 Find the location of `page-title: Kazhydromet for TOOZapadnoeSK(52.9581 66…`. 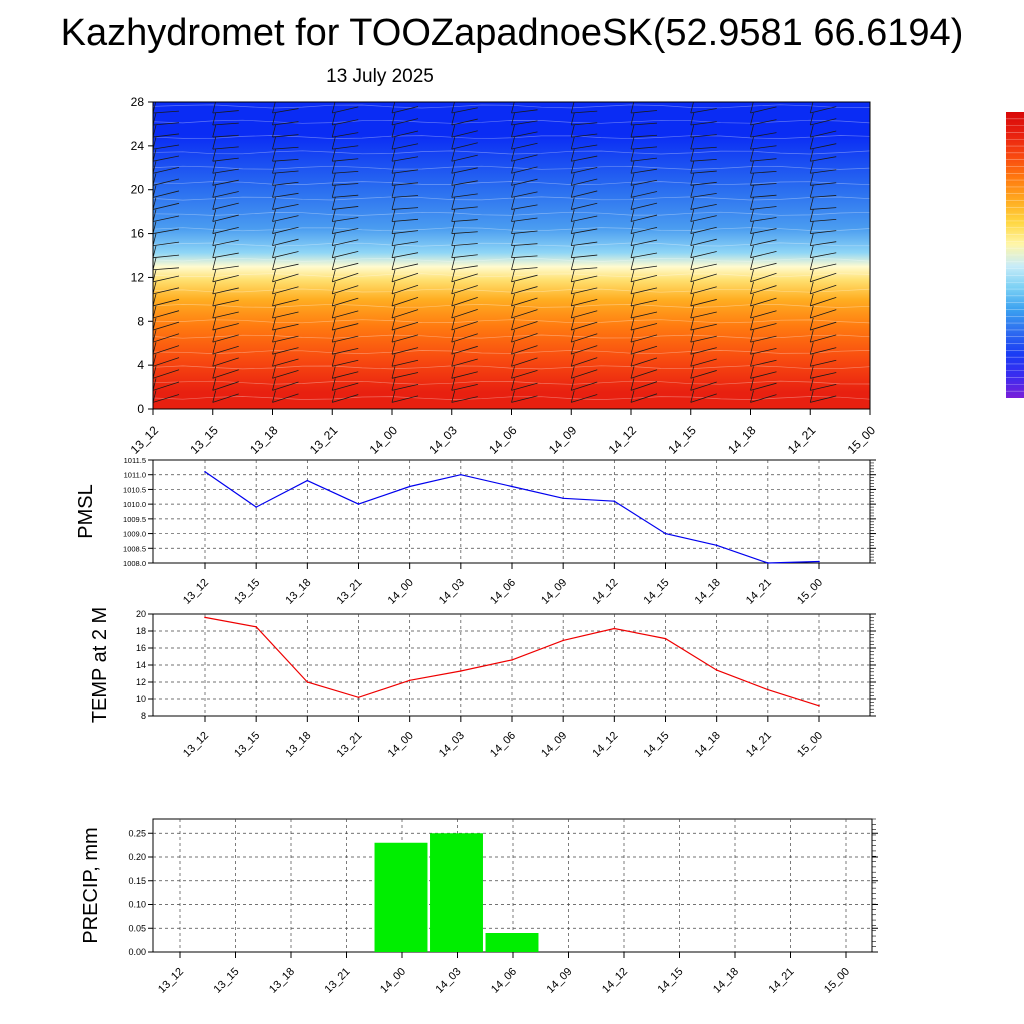

page-title: Kazhydromet for TOOZapadnoeSK(52.9581 66… is located at coordinates (512, 33).